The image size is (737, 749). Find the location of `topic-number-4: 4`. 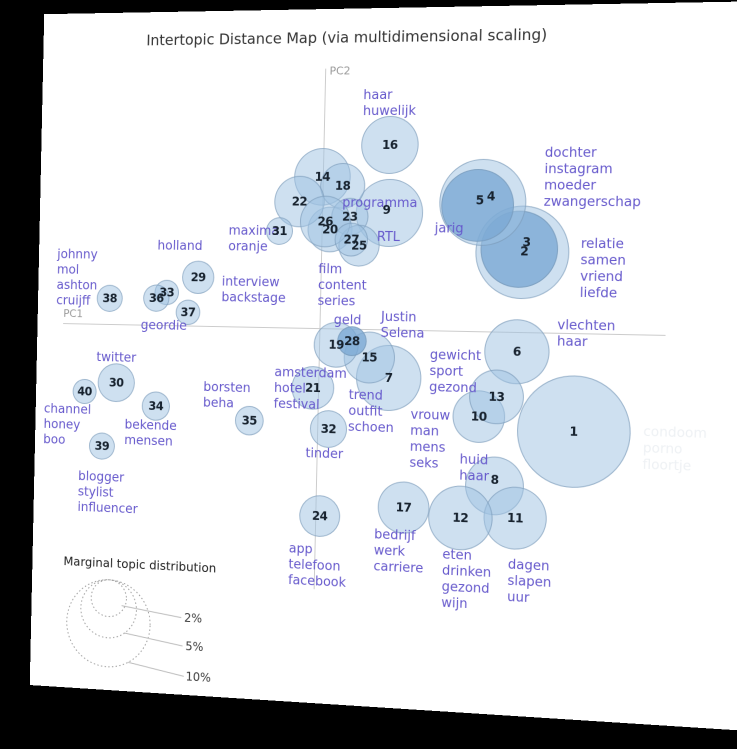

topic-number-4: 4 is located at coordinates (490, 196).